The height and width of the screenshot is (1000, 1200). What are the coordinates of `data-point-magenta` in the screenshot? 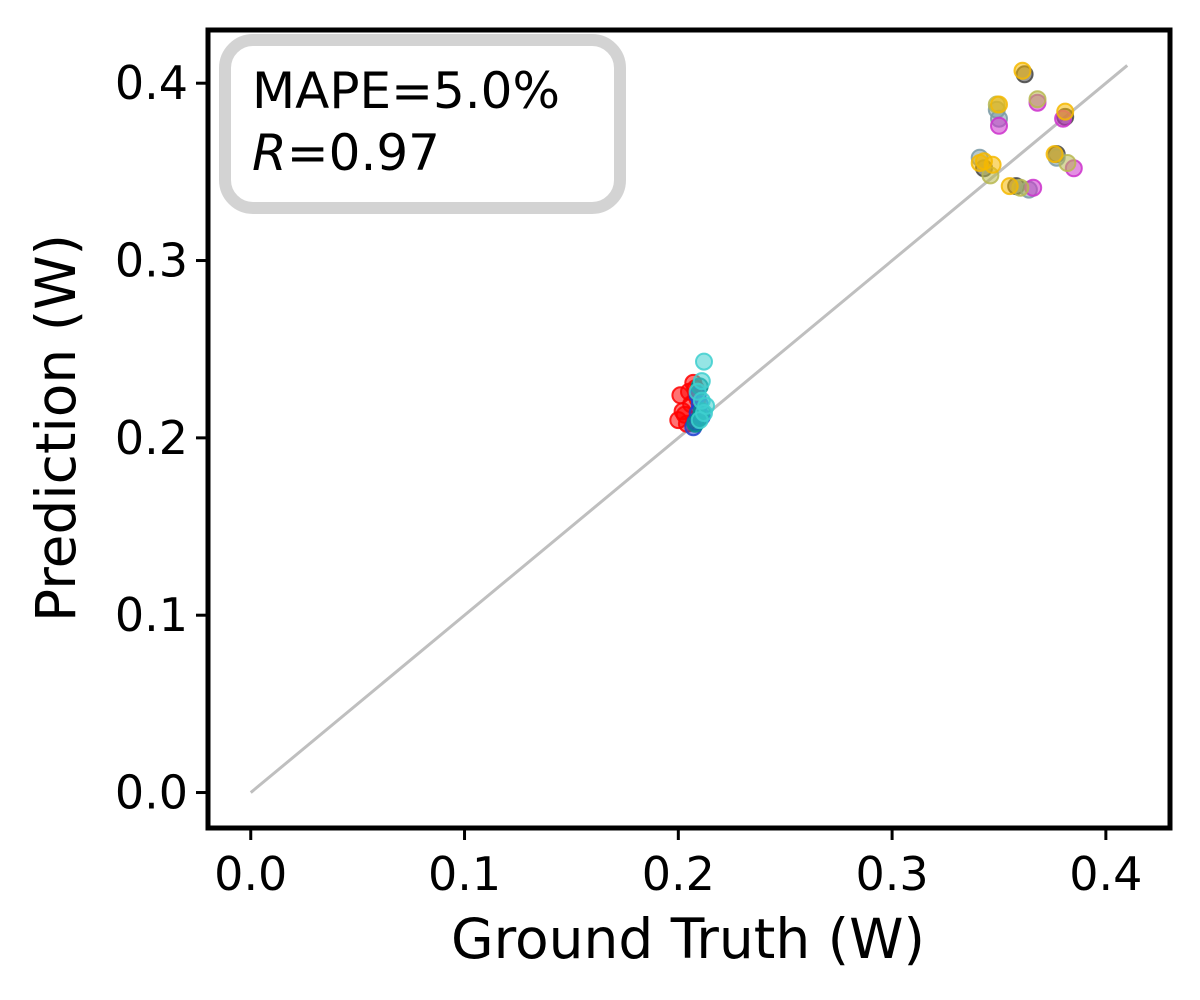 It's located at (999, 125).